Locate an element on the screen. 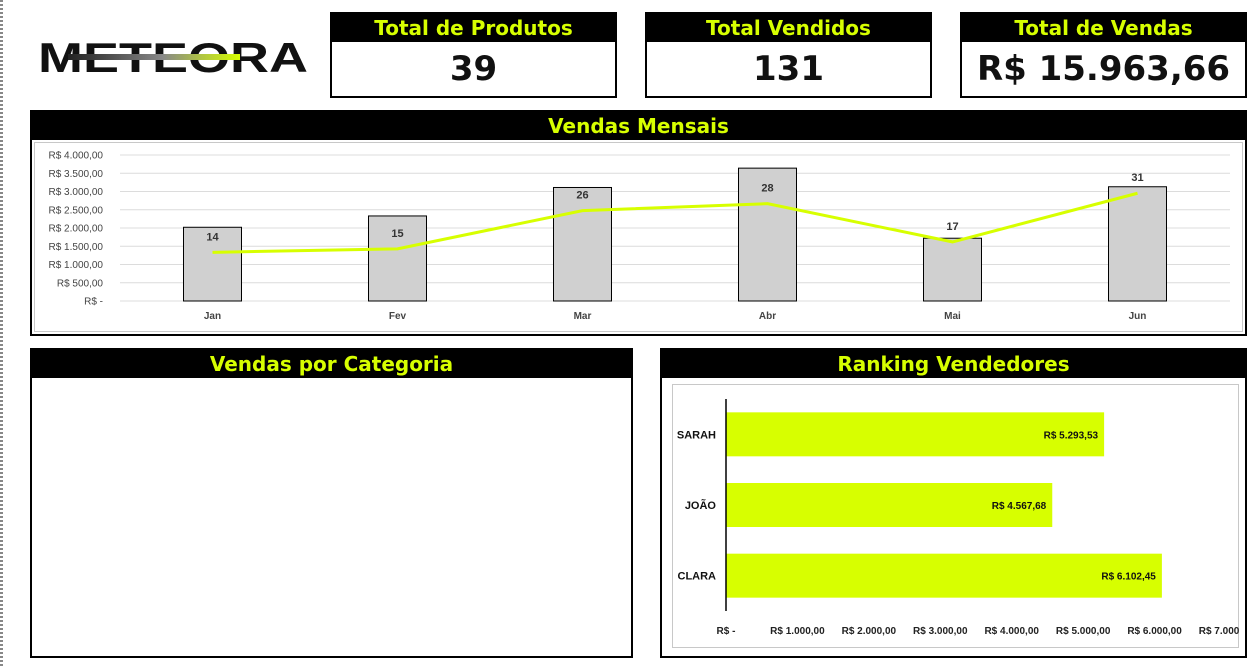 Image resolution: width=1257 pixels, height=668 pixels. y-tick-label: R$ 1.000,00 is located at coordinates (76, 265).